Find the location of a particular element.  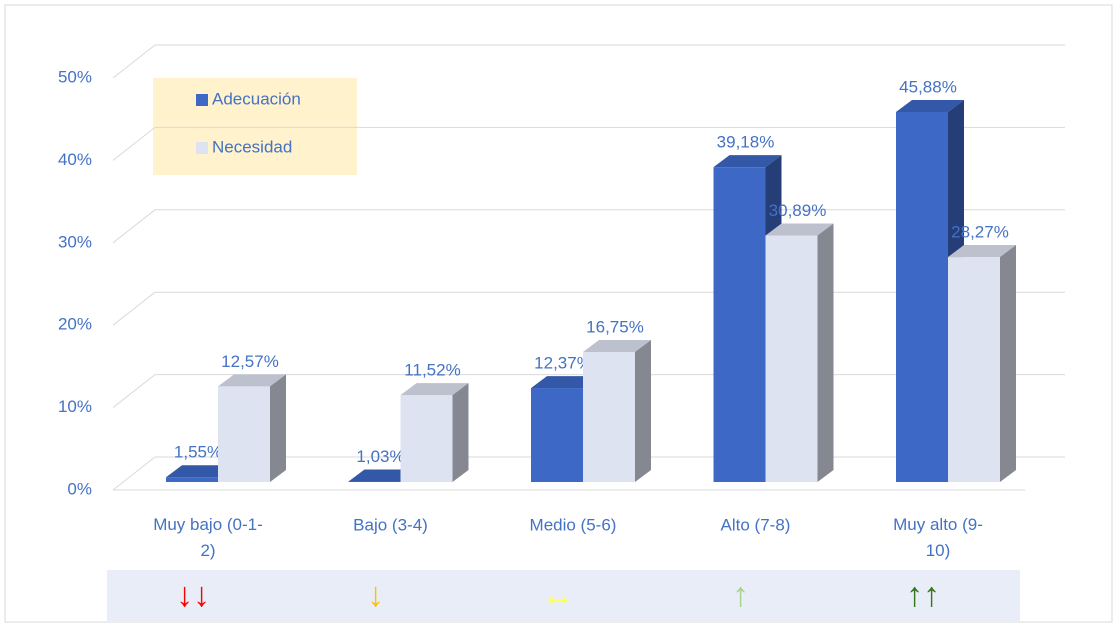

indicator: ↓↓ is located at coordinates (193, 595).